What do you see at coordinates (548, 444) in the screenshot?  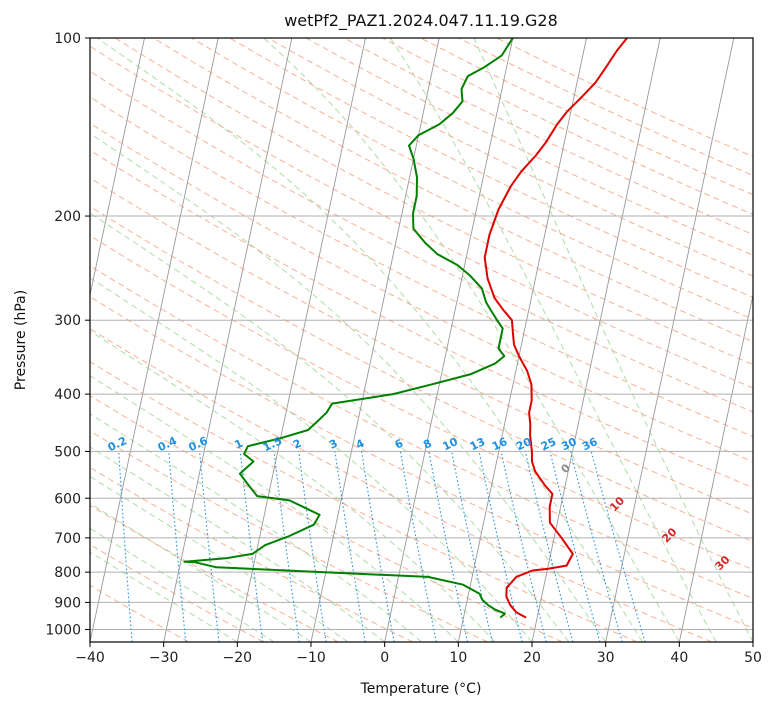 I see `mixing-ratio-label: 25` at bounding box center [548, 444].